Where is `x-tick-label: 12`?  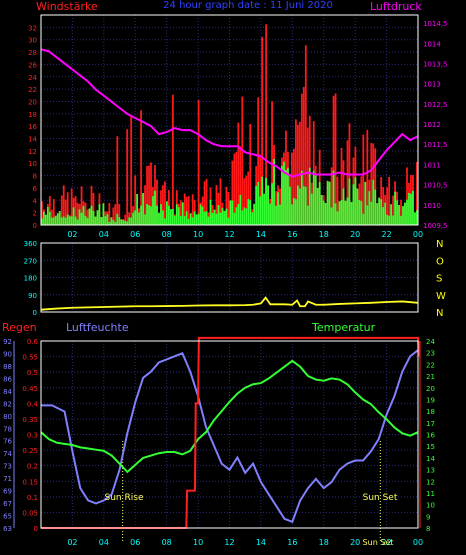
x-tick-label: 12 is located at coordinates (229, 234).